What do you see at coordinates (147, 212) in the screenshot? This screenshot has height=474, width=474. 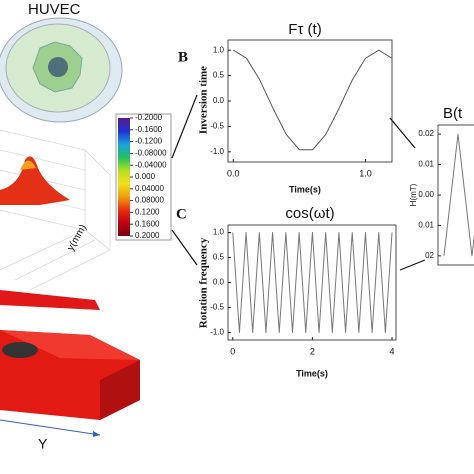 I see `colorbar-tick-label: 0.1200` at bounding box center [147, 212].